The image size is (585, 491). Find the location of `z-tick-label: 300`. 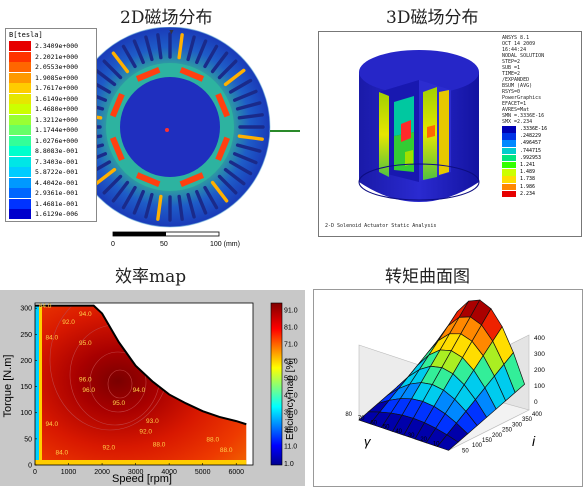

z-tick-label: 300 is located at coordinates (539, 354).